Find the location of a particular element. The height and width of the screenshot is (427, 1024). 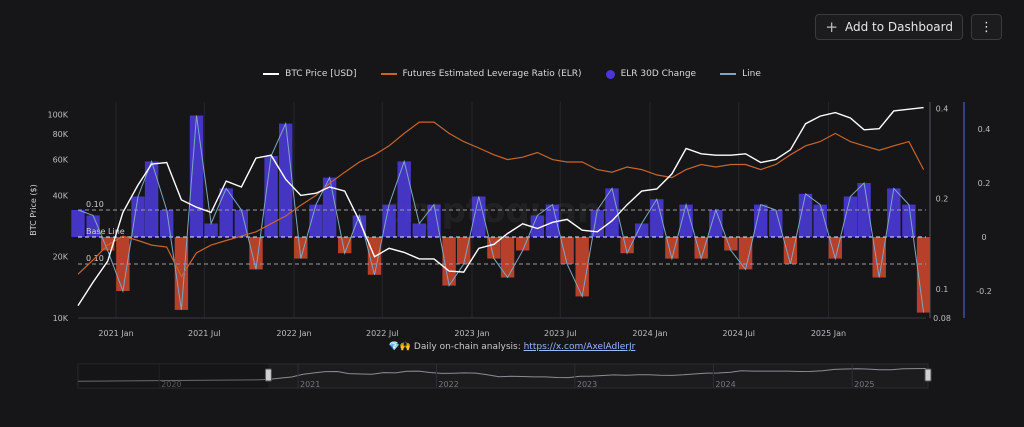

navigator-layer: 2020 2021 2022 2023 2024 2025 is located at coordinates (504, 376).